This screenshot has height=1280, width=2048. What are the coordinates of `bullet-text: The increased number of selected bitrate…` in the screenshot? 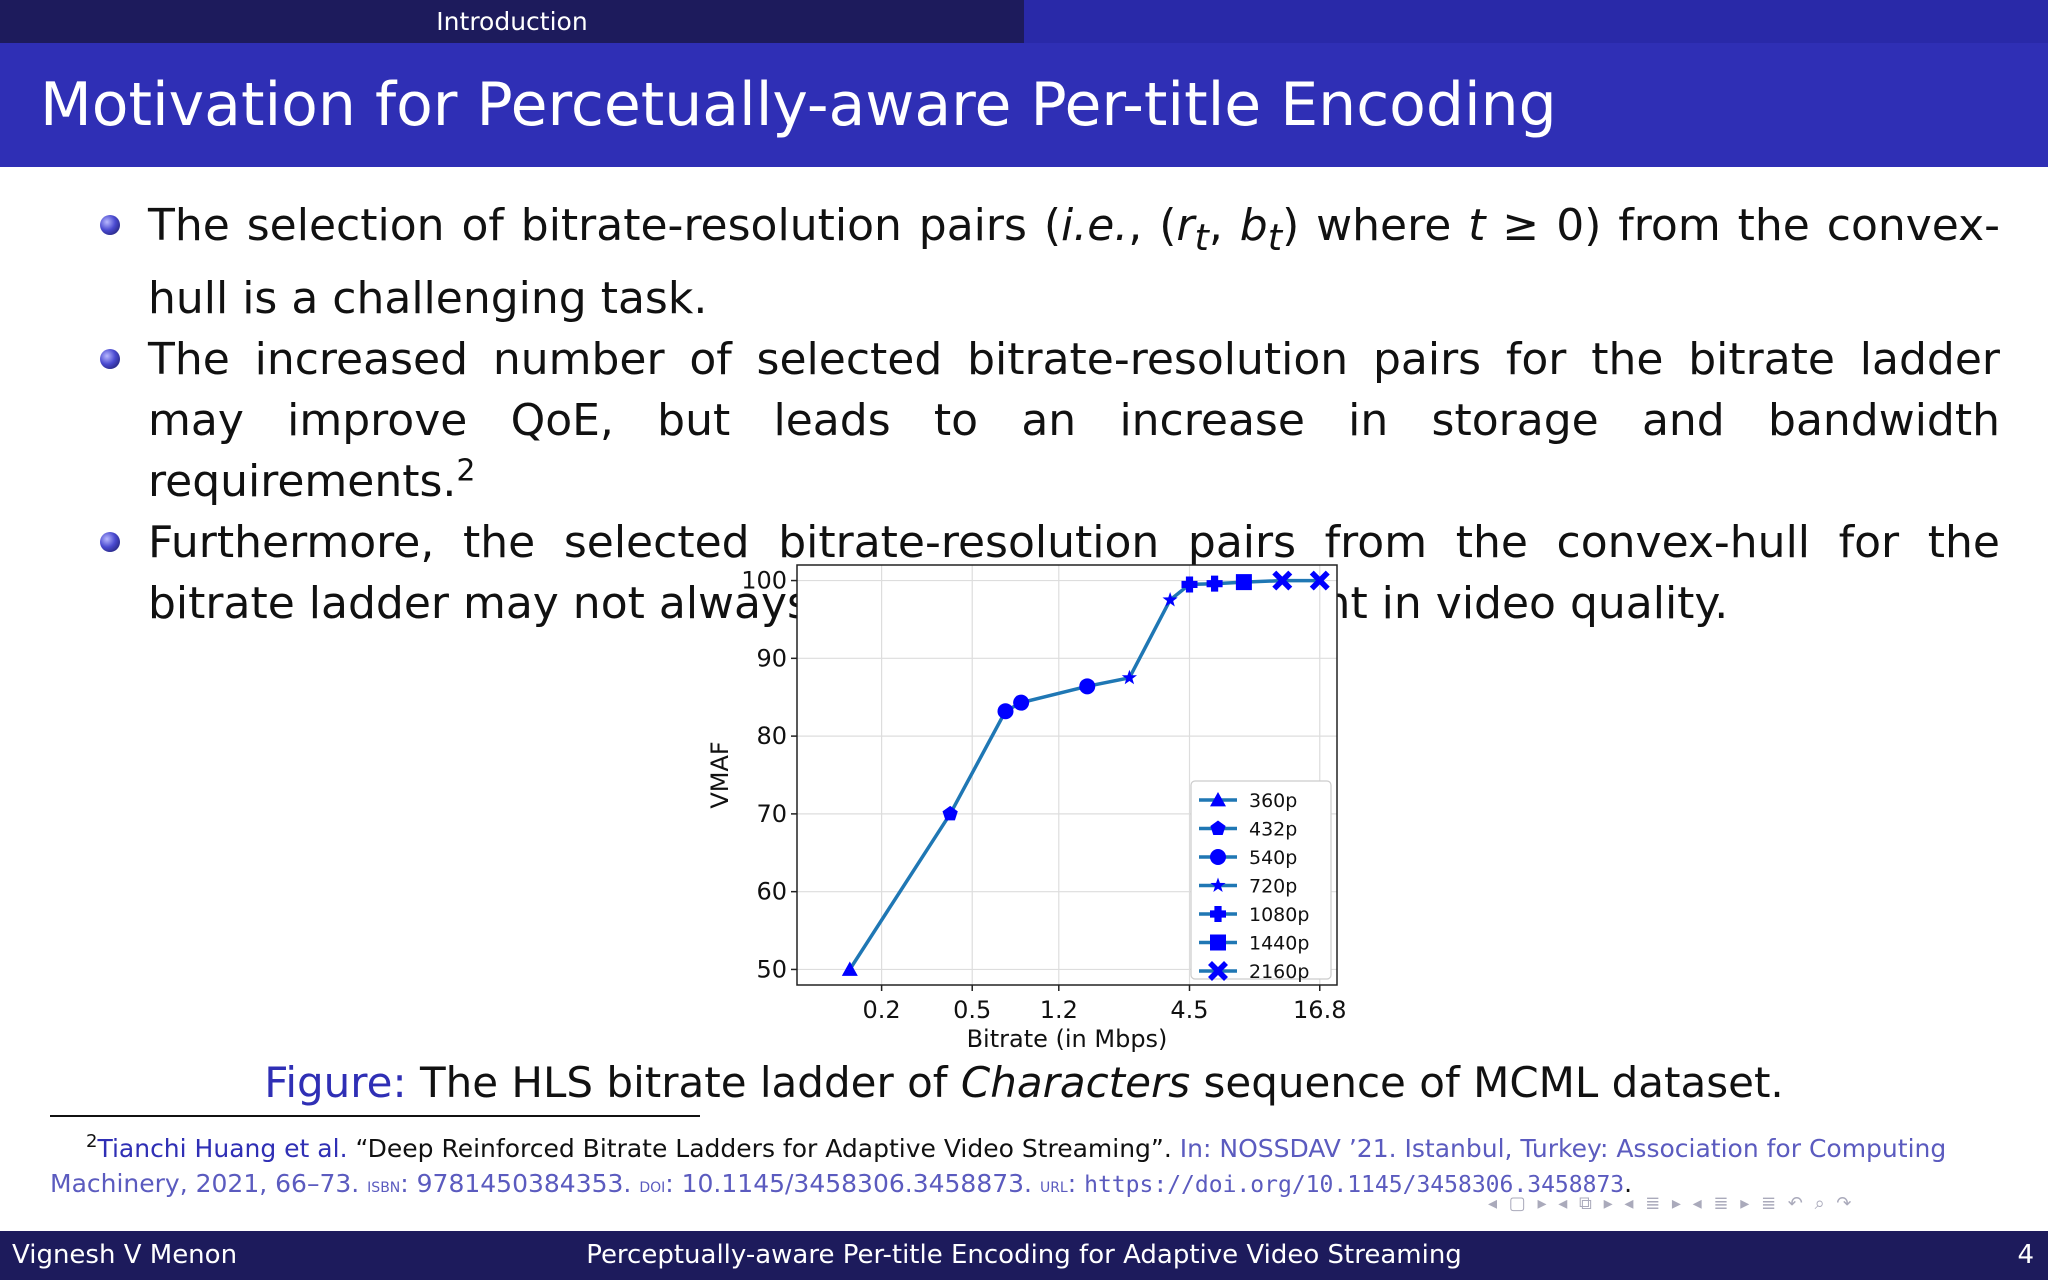 It's located at (1074, 420).